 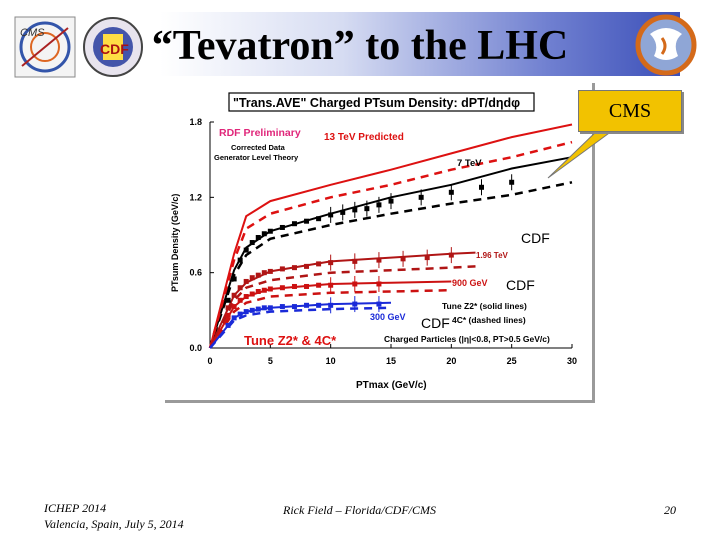 I want to click on cdf-label-upper: CDF, so click(x=535, y=238).